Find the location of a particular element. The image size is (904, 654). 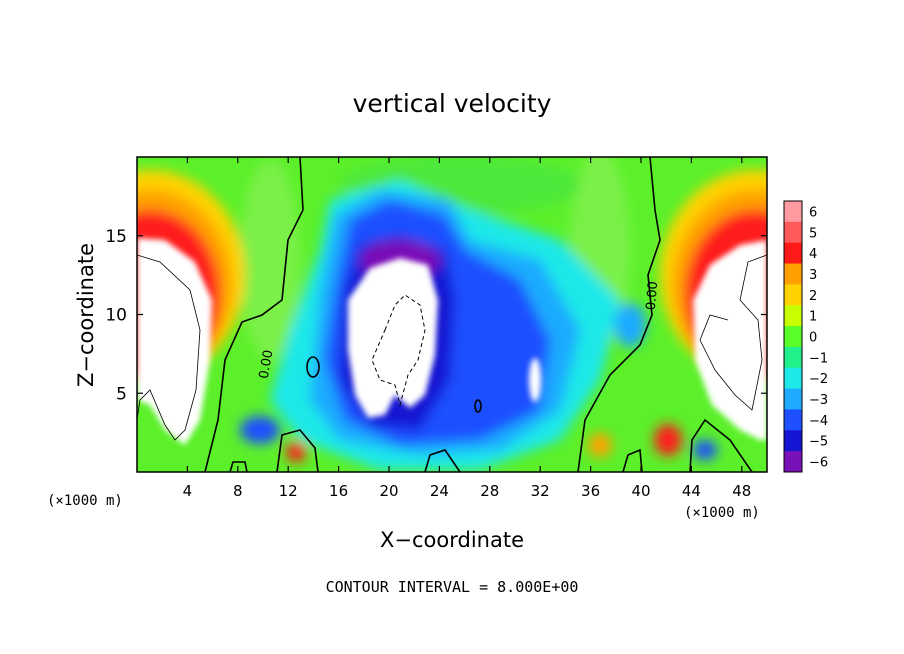

colorbar-label: 3 is located at coordinates (813, 275).